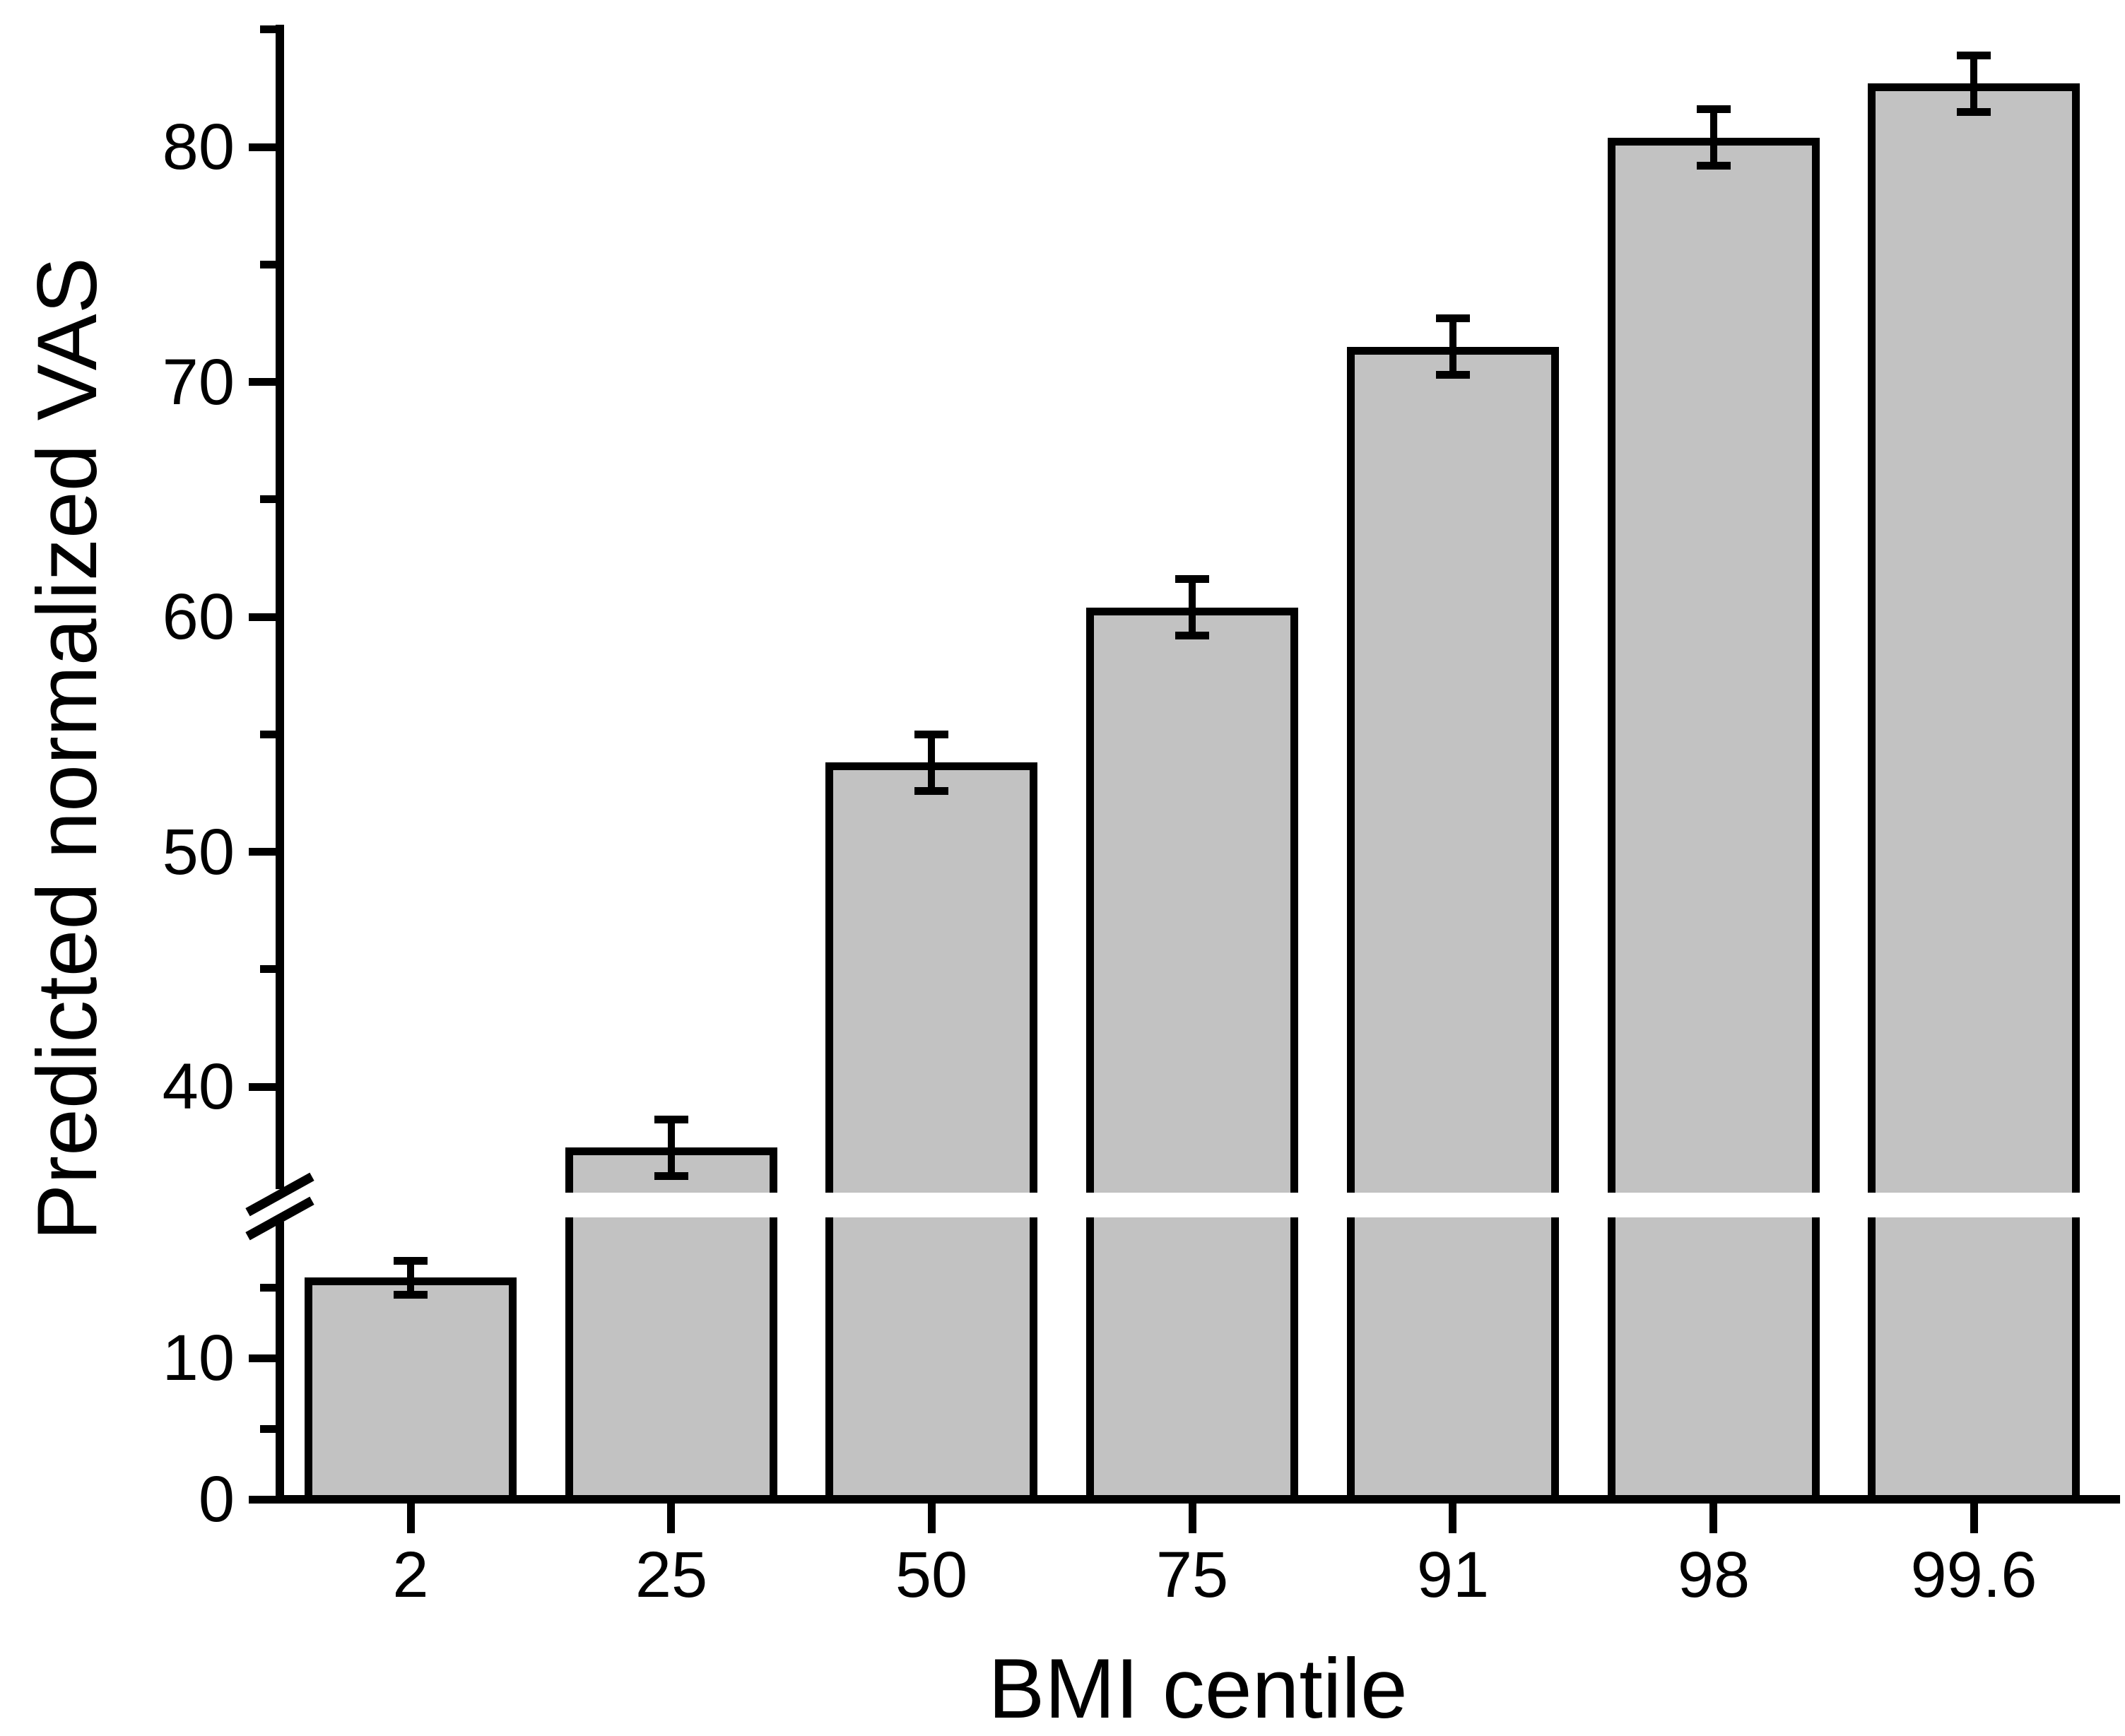 The height and width of the screenshot is (1736, 2125). What do you see at coordinates (410, 1575) in the screenshot?
I see `x-tick-label: 2` at bounding box center [410, 1575].